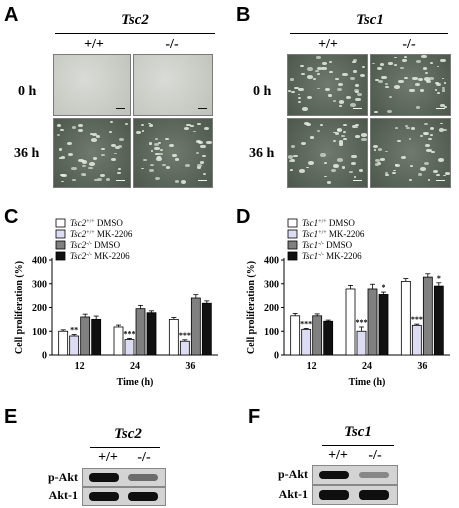 The image size is (459, 508). Describe the element at coordinates (262, 91) in the screenshot. I see `panel-b-row-0h: 0 h` at that location.